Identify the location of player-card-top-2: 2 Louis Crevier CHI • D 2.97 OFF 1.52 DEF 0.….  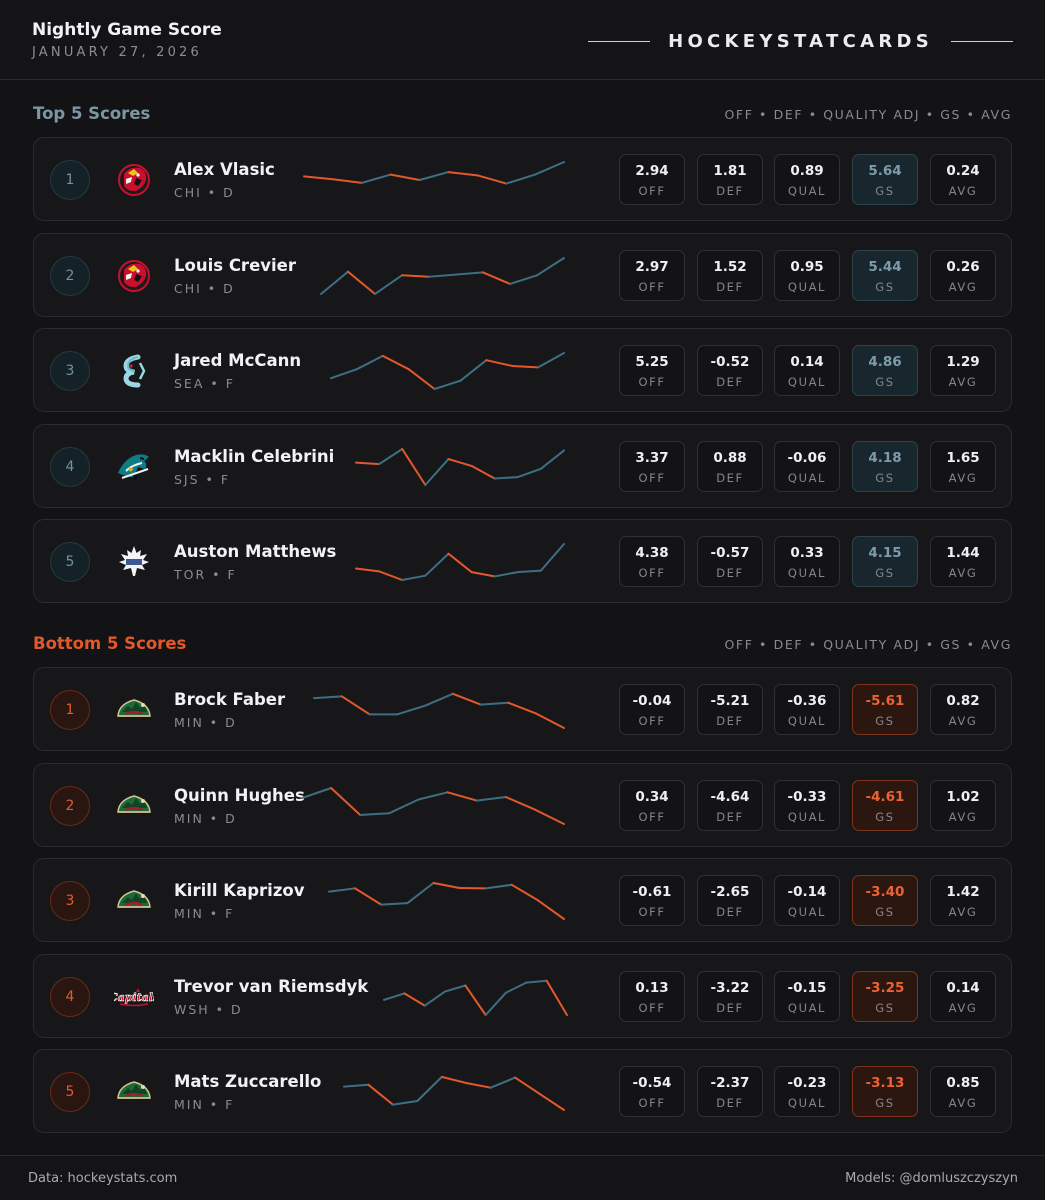
(522, 274).